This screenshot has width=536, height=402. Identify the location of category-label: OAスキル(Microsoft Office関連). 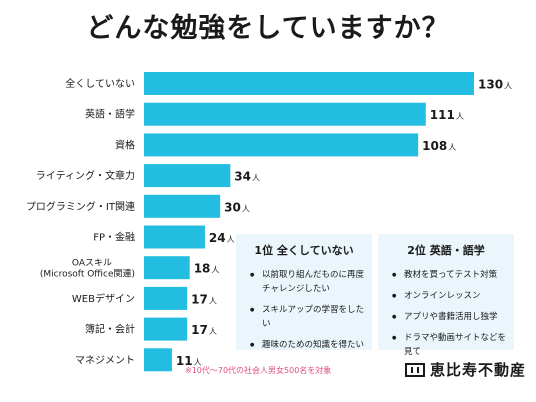
(87, 269).